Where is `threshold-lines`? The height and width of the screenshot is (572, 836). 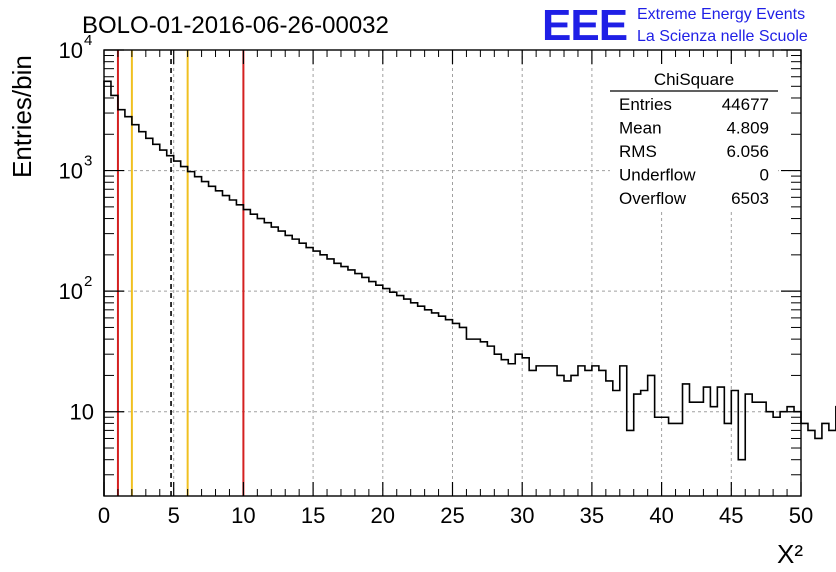
threshold-lines is located at coordinates (180, 273).